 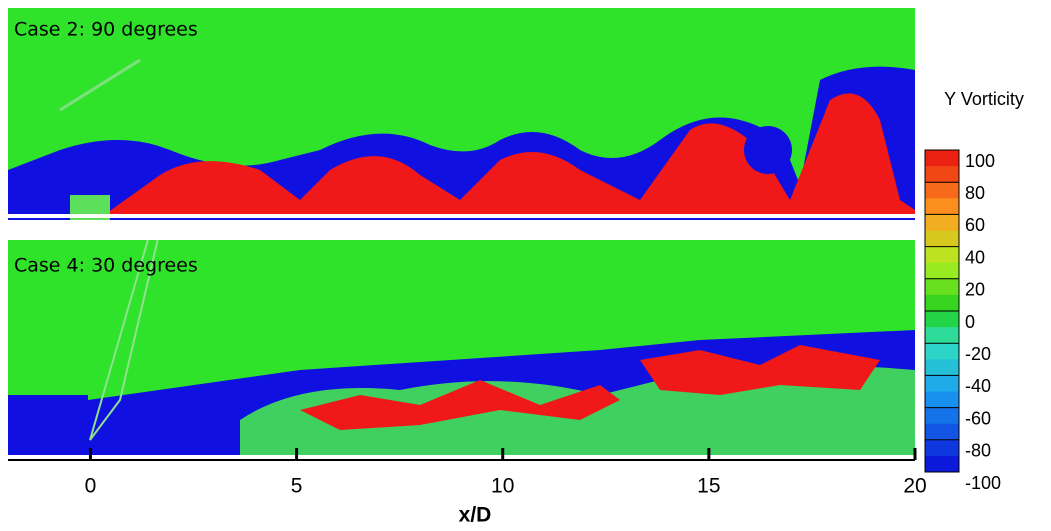 What do you see at coordinates (106, 266) in the screenshot?
I see `panel-title: Case 4: 30 degrees` at bounding box center [106, 266].